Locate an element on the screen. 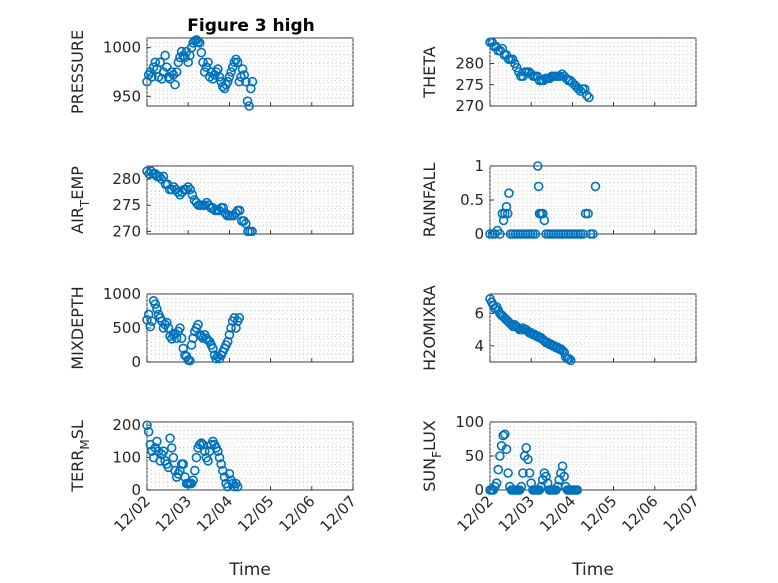 The width and height of the screenshot is (778, 583). ytick-label: 275 is located at coordinates (126, 205).